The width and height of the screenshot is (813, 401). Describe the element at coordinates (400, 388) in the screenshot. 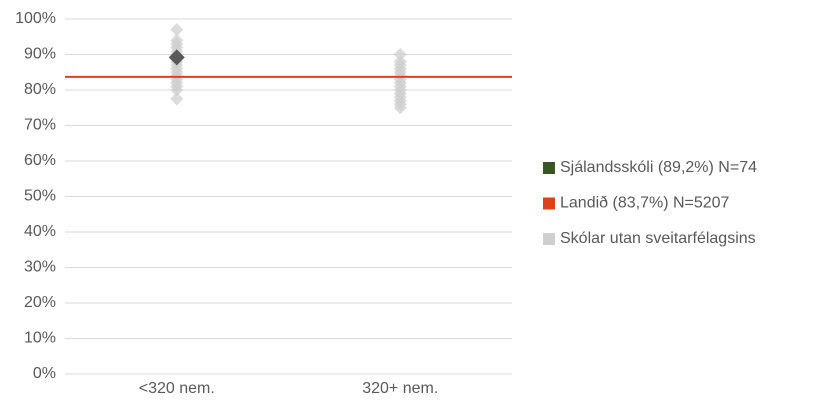

I see `x-tick-label: 320+ nem.` at that location.